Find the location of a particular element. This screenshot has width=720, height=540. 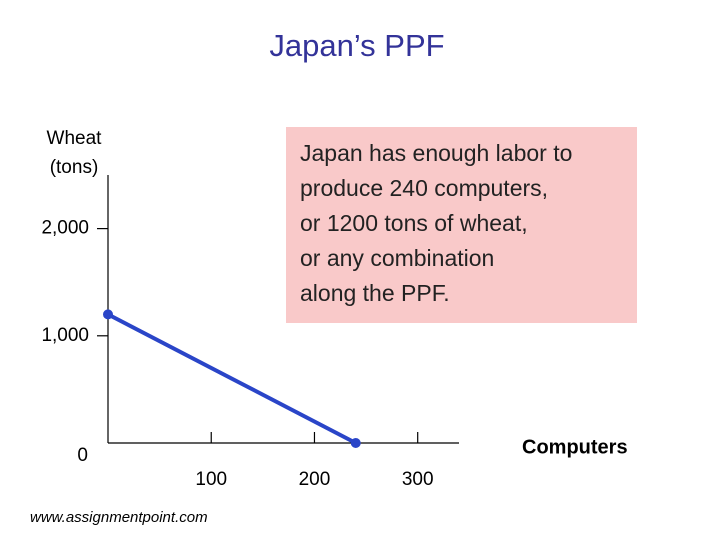

y-tick-label: 2,000 is located at coordinates (65, 228).